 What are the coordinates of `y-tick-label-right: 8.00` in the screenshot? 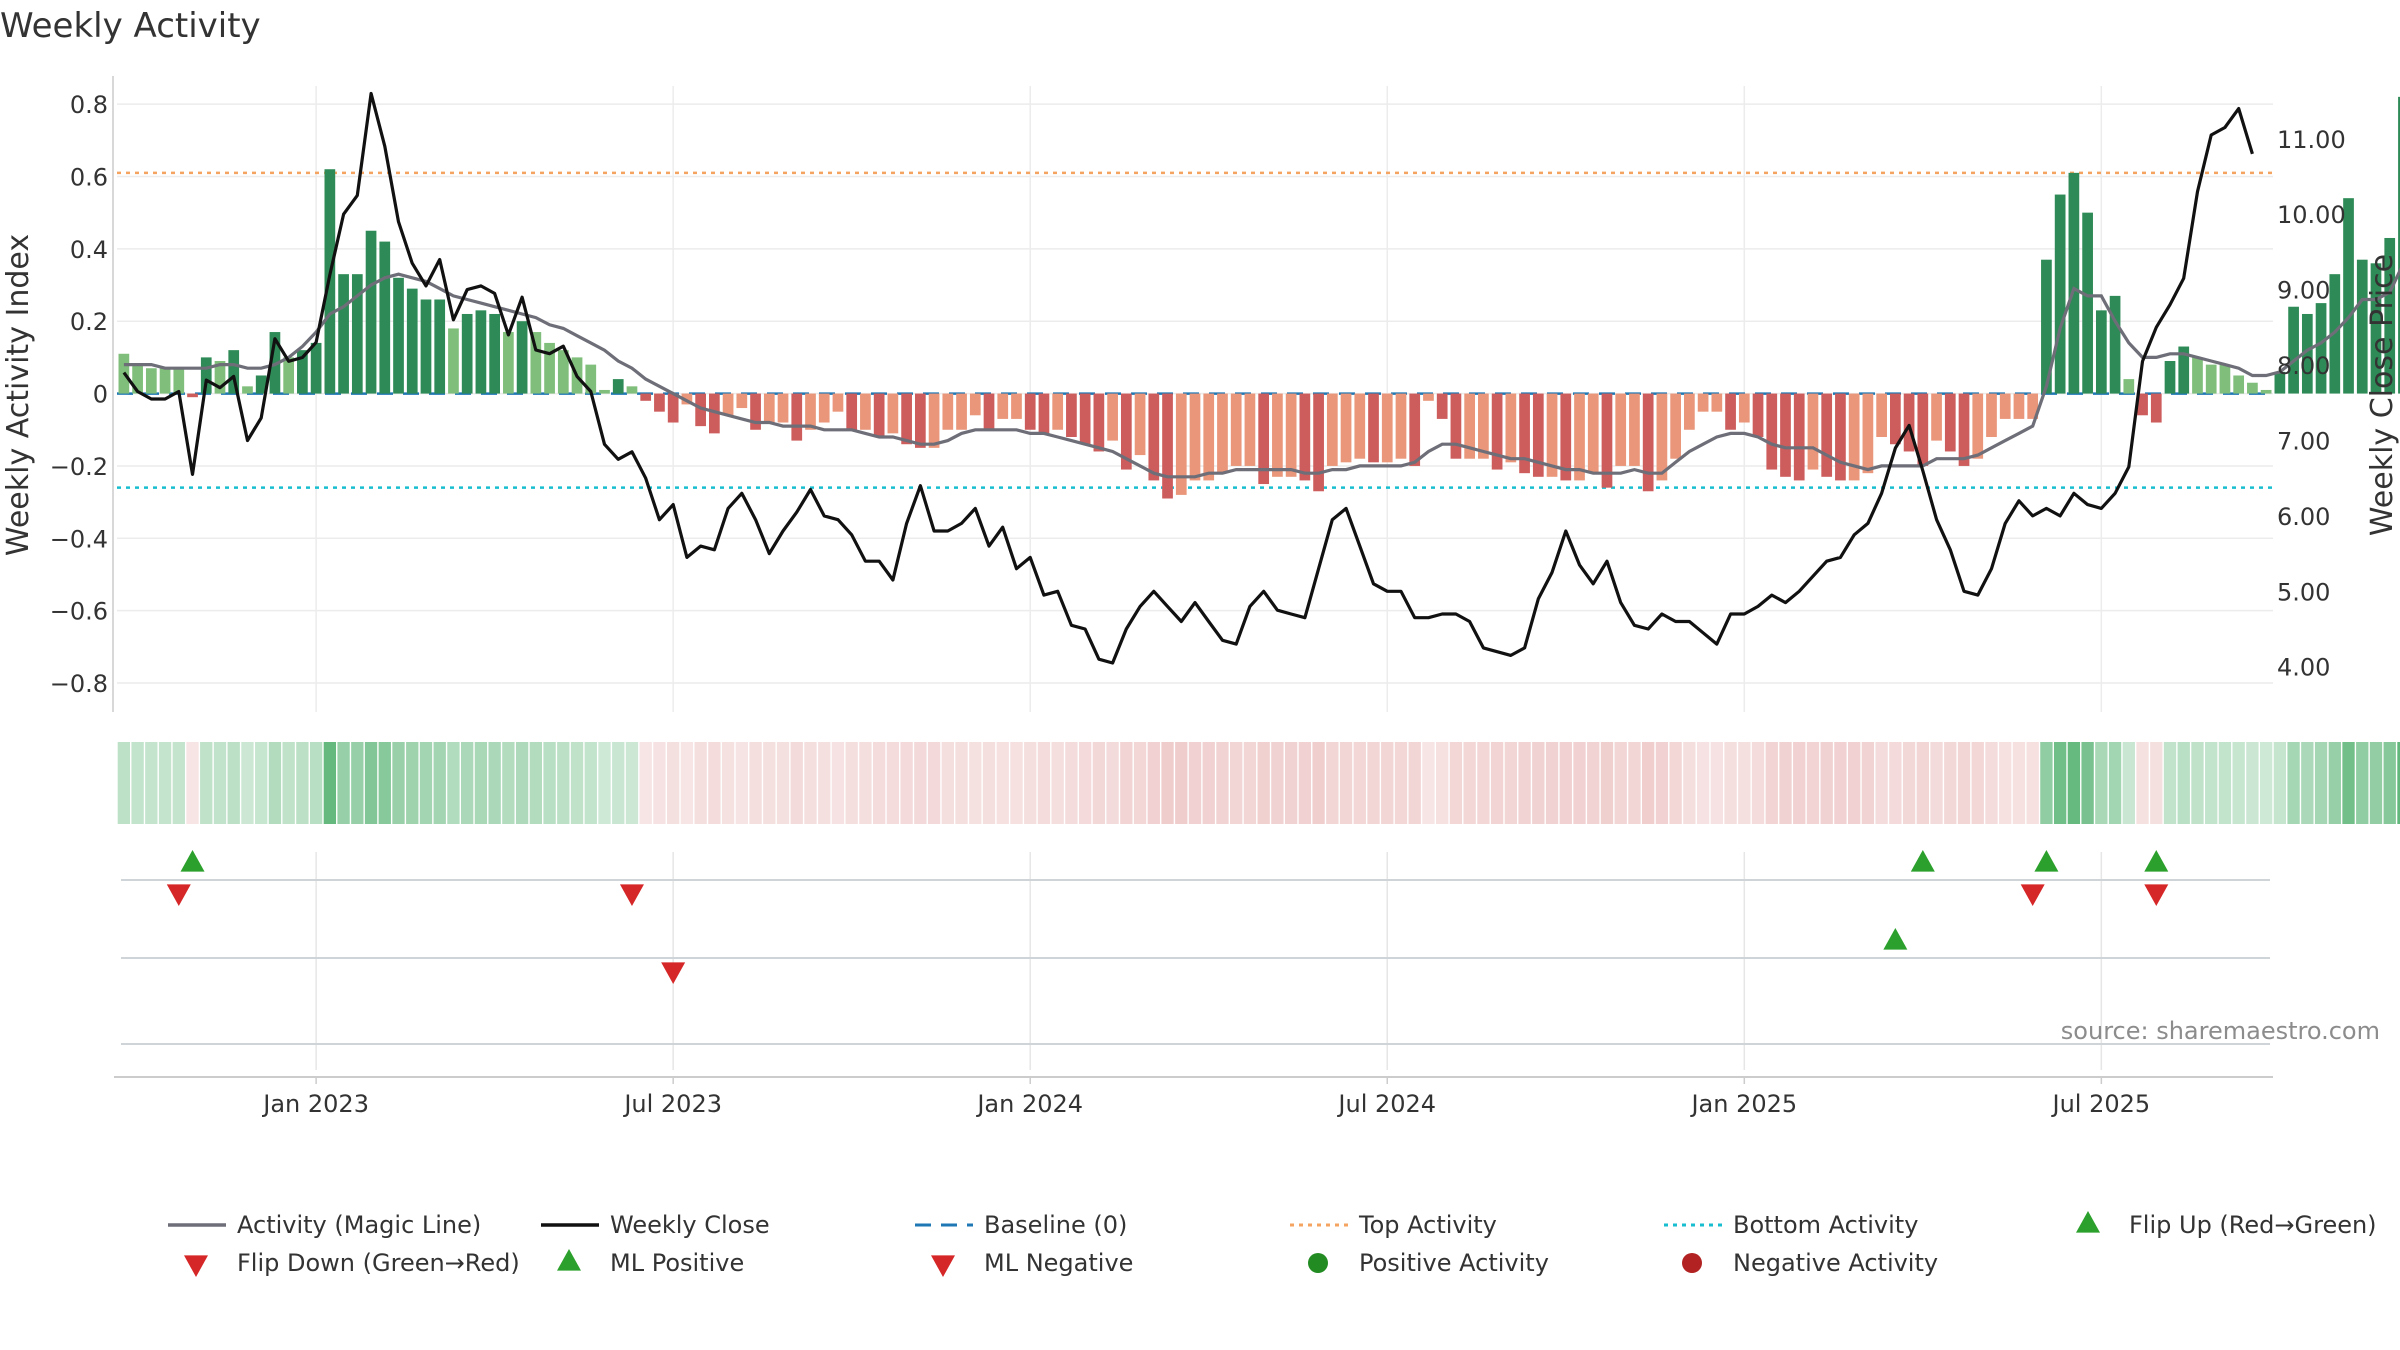 It's located at (2303, 366).